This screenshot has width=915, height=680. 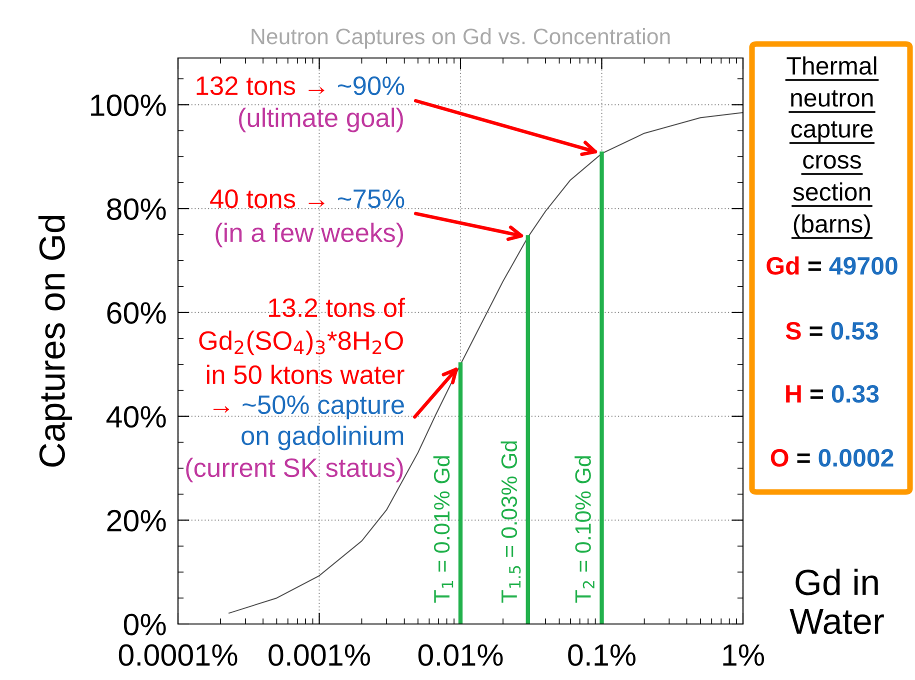 I want to click on annotation: ~75%, so click(x=371, y=199).